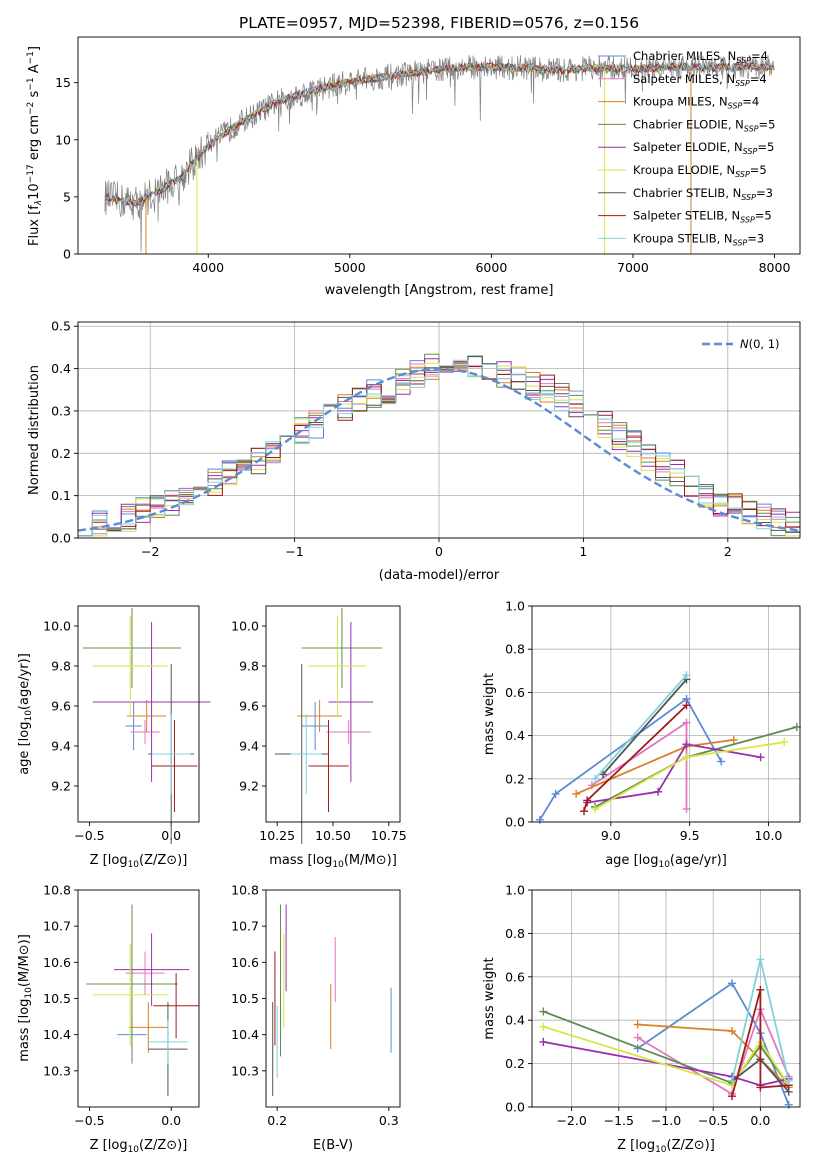 This screenshot has width=819, height=1170. I want to click on y-tick-label: 0.0, so click(61, 538).